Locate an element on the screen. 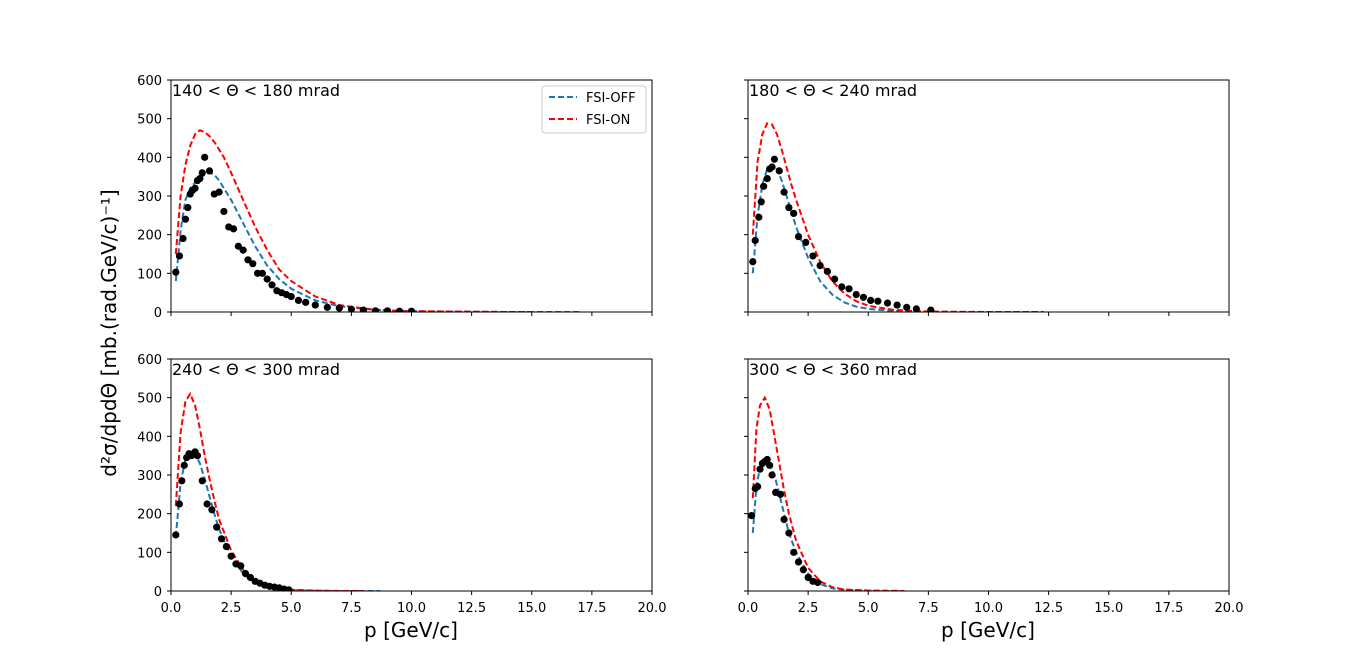 The width and height of the screenshot is (1366, 665). legend-label-fsi-off: FSI-OFF is located at coordinates (611, 98).